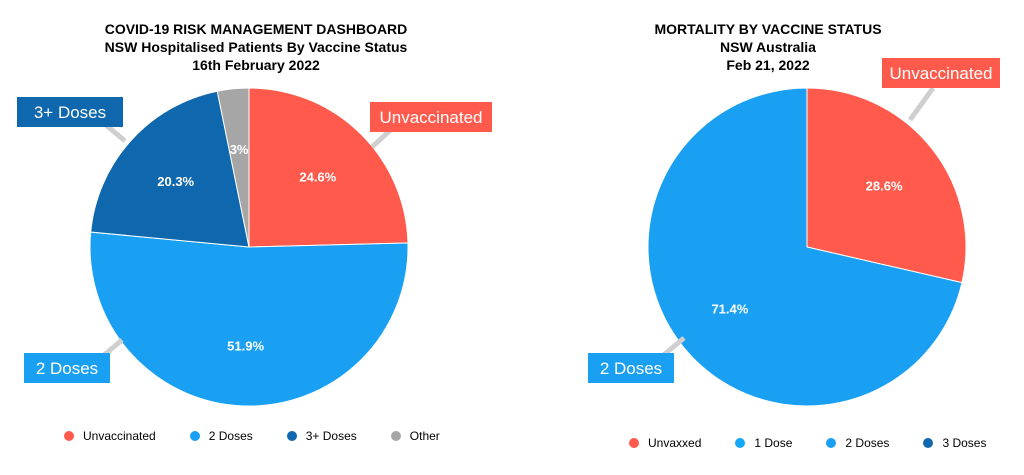 Image resolution: width=1024 pixels, height=475 pixels. Describe the element at coordinates (317, 176) in the screenshot. I see `slice-value-label-unvaccinated: 24.6%` at that location.